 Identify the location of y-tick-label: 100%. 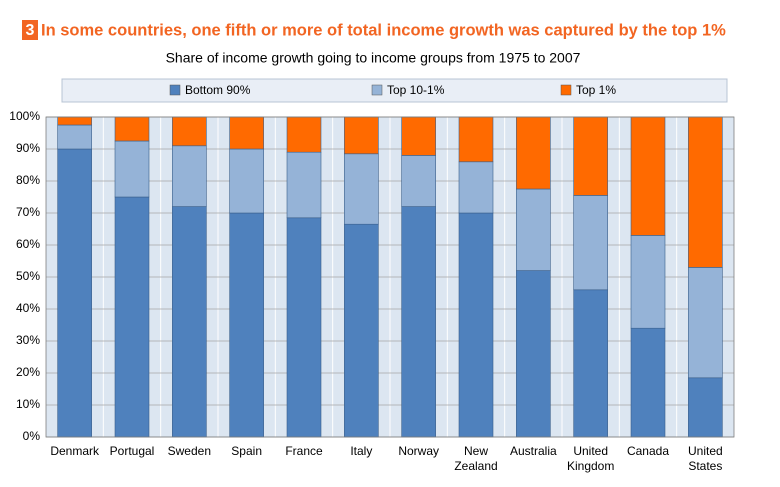
(24, 116).